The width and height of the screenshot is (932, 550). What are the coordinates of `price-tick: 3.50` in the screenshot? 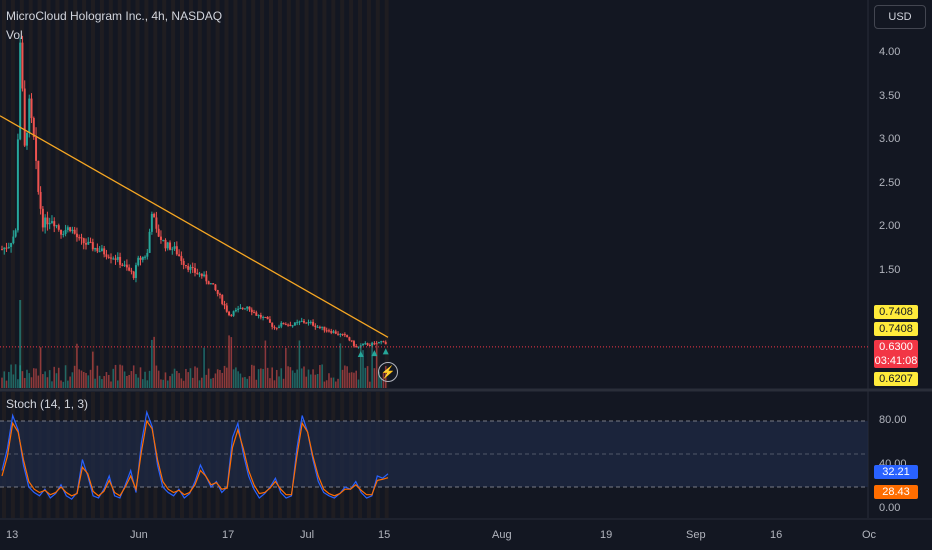 It's located at (890, 95).